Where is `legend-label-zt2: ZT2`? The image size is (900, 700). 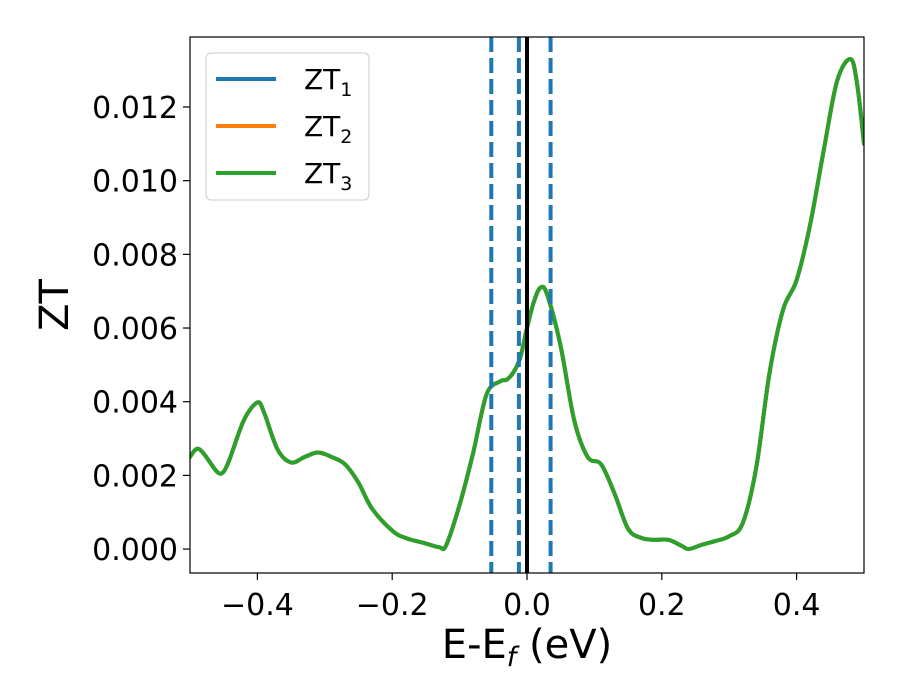
legend-label-zt2: ZT2 is located at coordinates (328, 129).